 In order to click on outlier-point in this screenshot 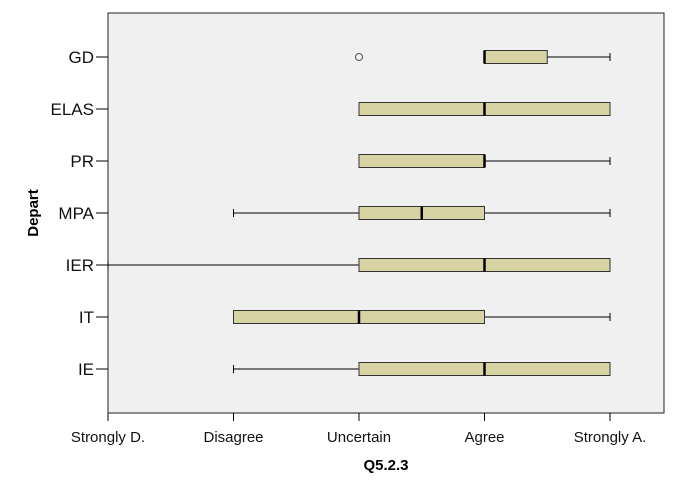, I will do `click(359, 57)`.